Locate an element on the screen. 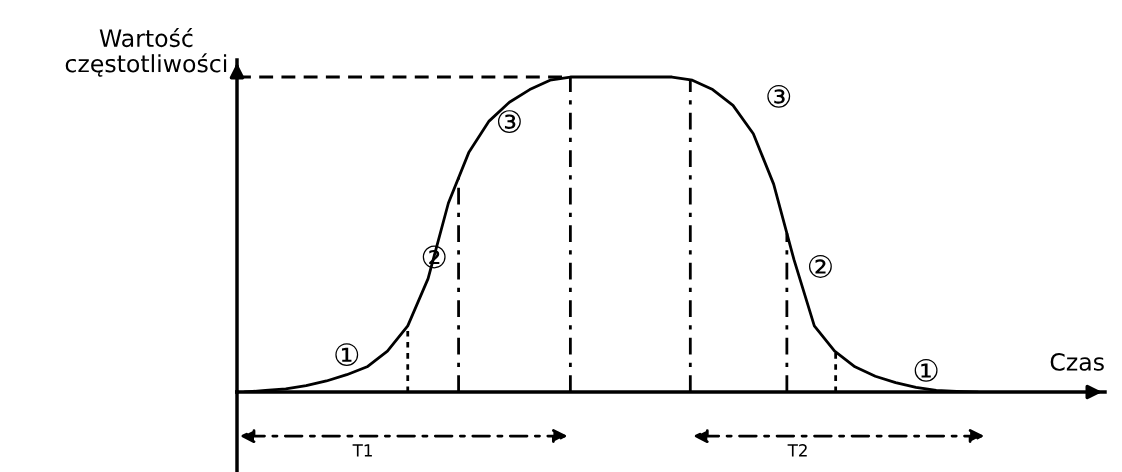 This screenshot has width=1122, height=472. annotation: ② is located at coordinates (820, 266).